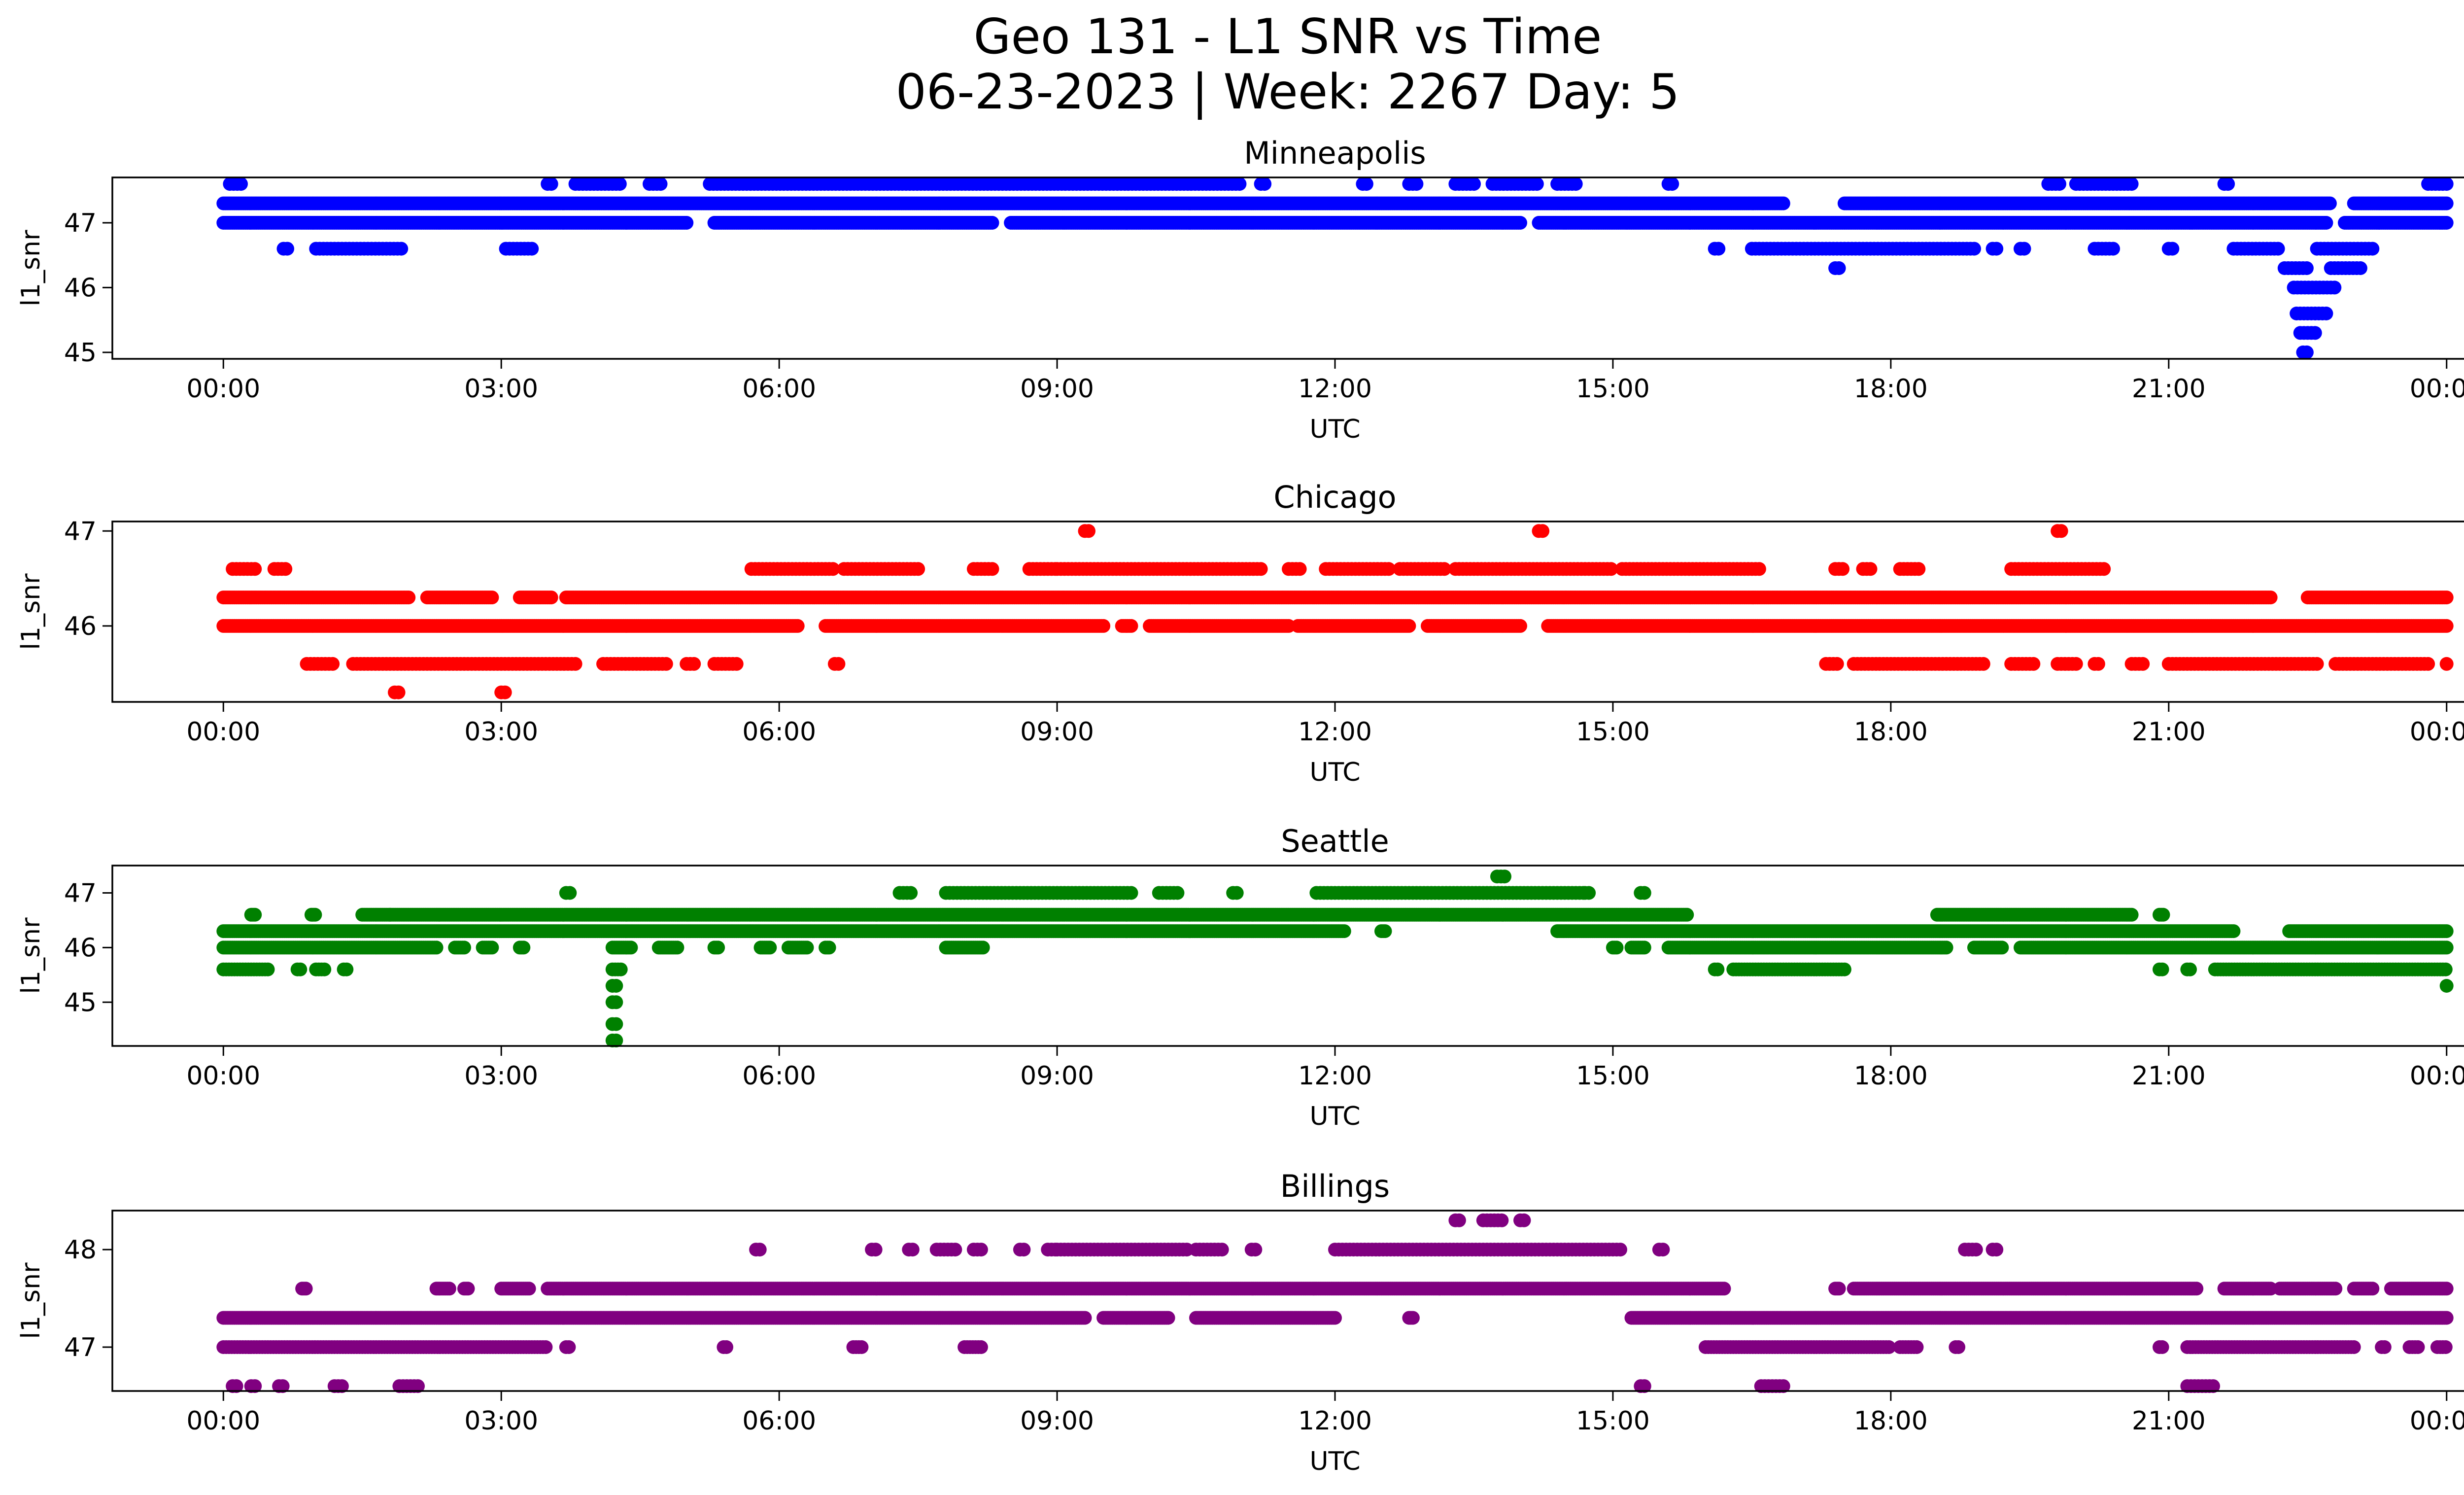  I want to click on x-tick-label: 12:00, so click(1335, 389).